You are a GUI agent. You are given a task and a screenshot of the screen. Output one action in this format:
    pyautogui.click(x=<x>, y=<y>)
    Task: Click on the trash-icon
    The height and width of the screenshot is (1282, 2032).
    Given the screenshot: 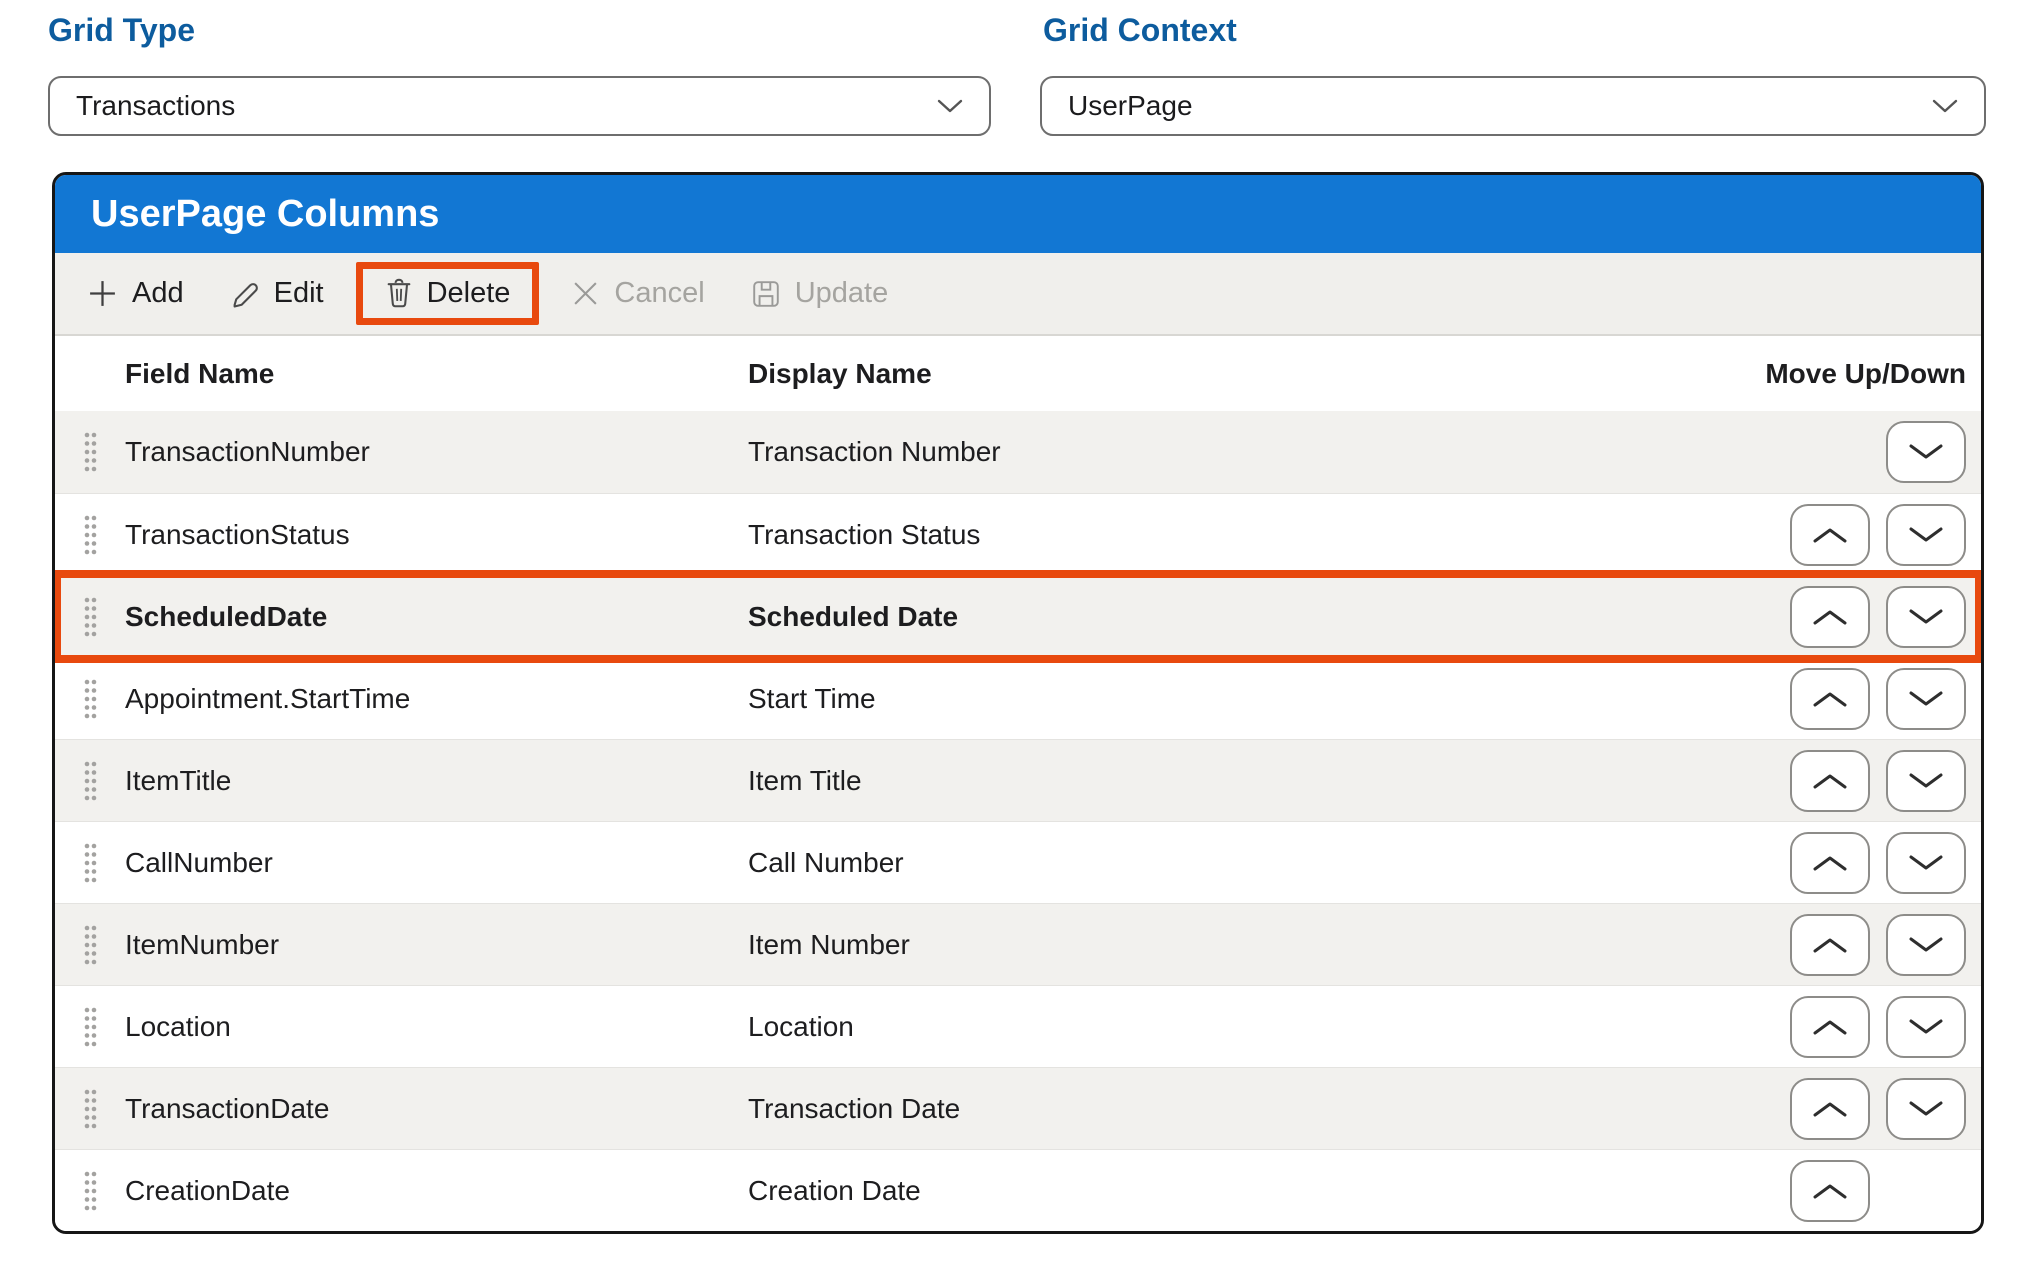 What is the action you would take?
    pyautogui.click(x=399, y=293)
    